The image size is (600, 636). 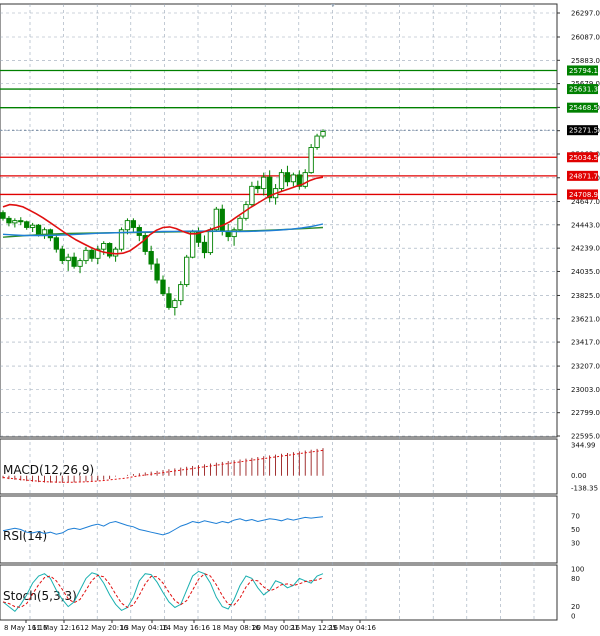 I want to click on stoch-axis-label: 20, so click(x=575, y=607).